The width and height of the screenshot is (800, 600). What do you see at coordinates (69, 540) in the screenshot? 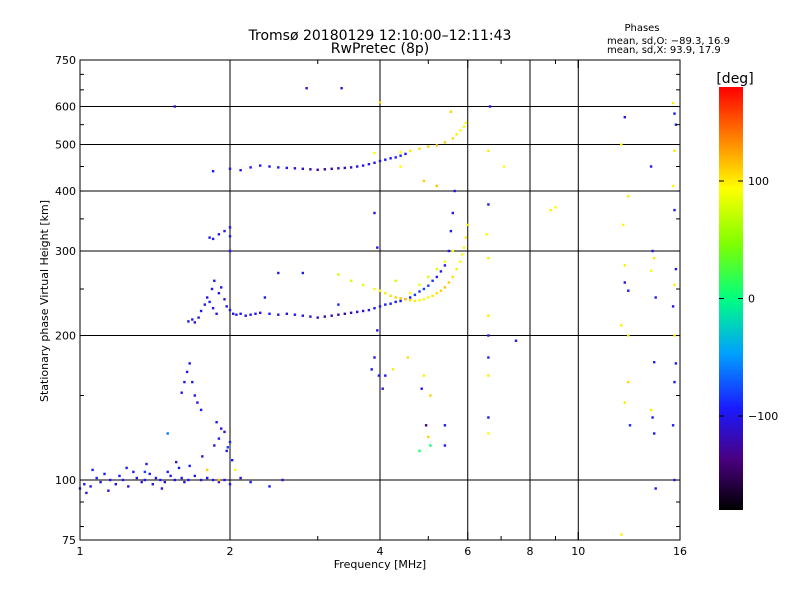
I see `y-tick-label: 75` at bounding box center [69, 540].